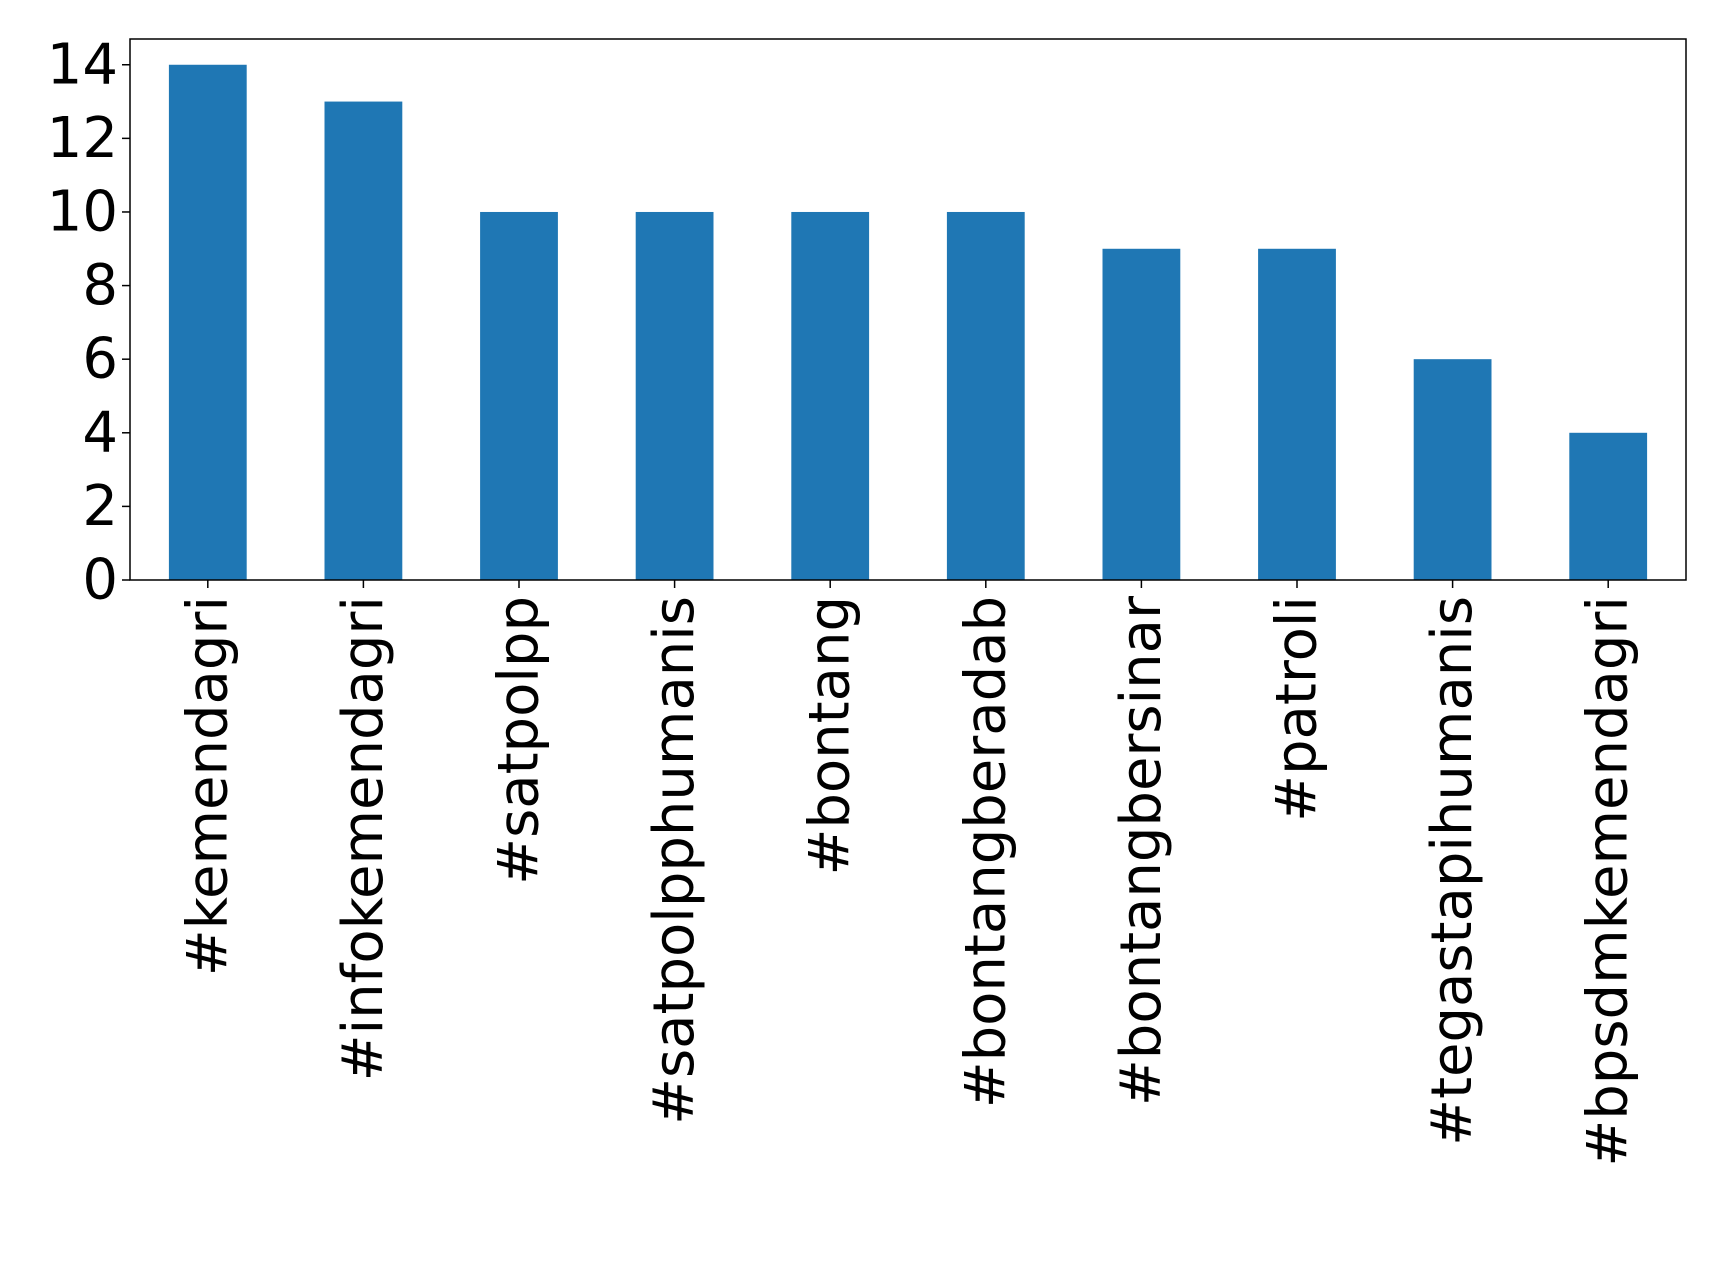  What do you see at coordinates (1141, 850) in the screenshot?
I see `x-tick-label: #bontangbersinar` at bounding box center [1141, 850].